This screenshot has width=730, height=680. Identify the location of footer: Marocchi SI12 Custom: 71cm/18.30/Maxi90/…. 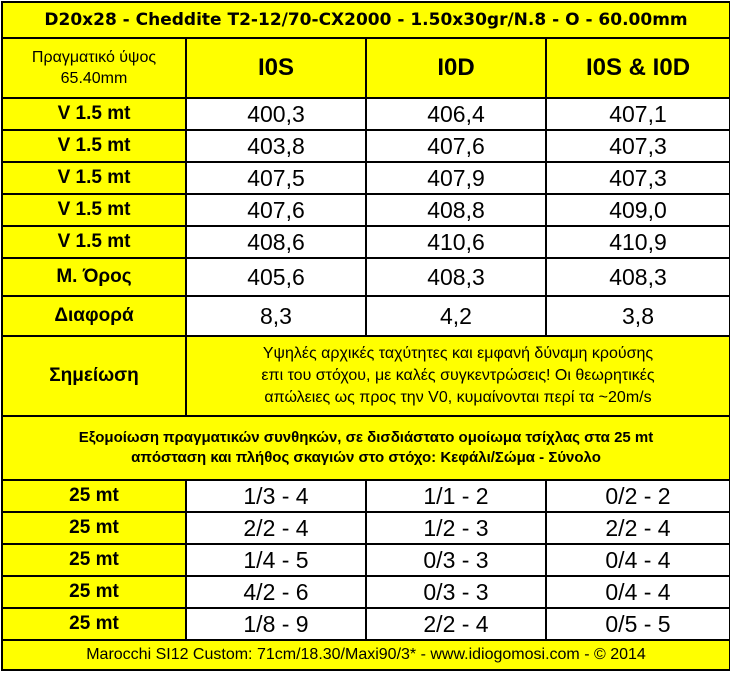
(365, 655).